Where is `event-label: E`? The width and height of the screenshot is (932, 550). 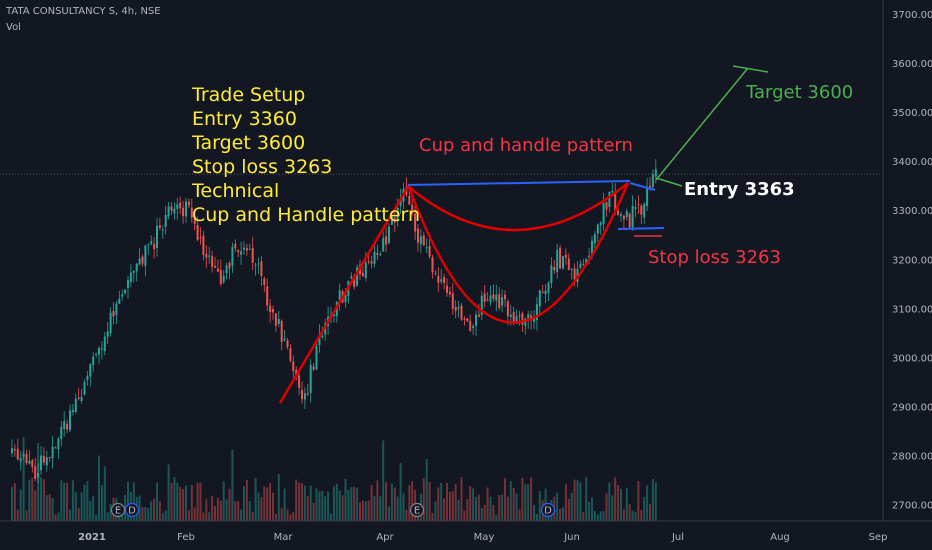 event-label: E is located at coordinates (417, 511).